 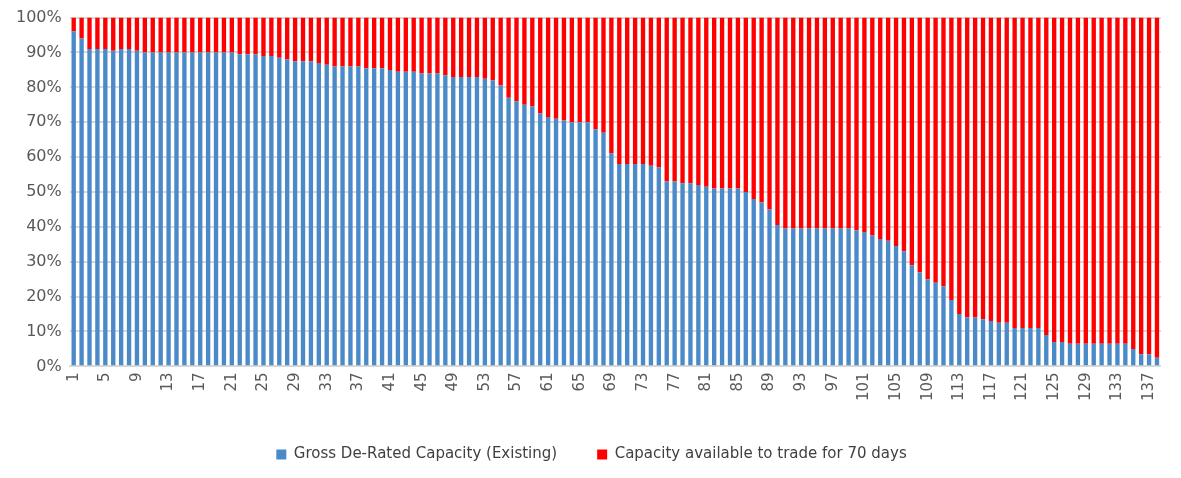 I want to click on legend-label: Gross De-Rated Capacity (Existing), so click(x=425, y=453).